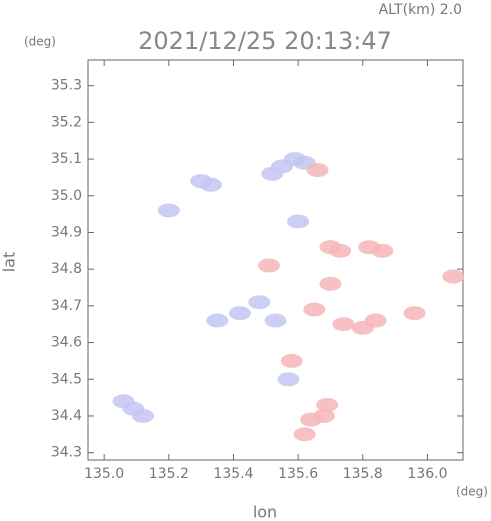 This screenshot has width=491, height=521. I want to click on y-tick-label: 34.5, so click(66, 379).